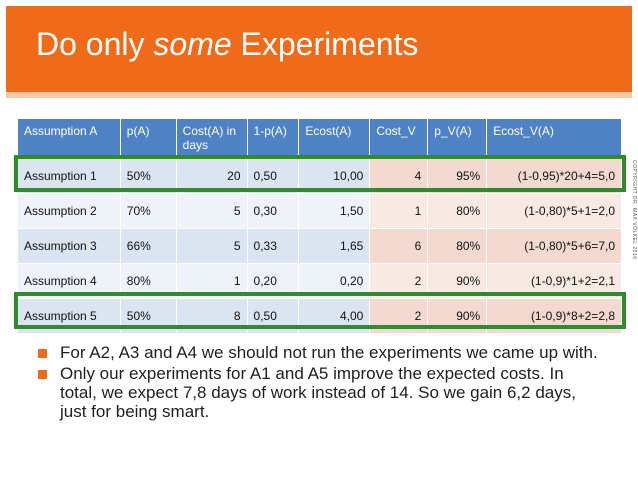 The width and height of the screenshot is (638, 479). I want to click on table-cell: (1-0,80)*5+6=7,0, so click(554, 246).